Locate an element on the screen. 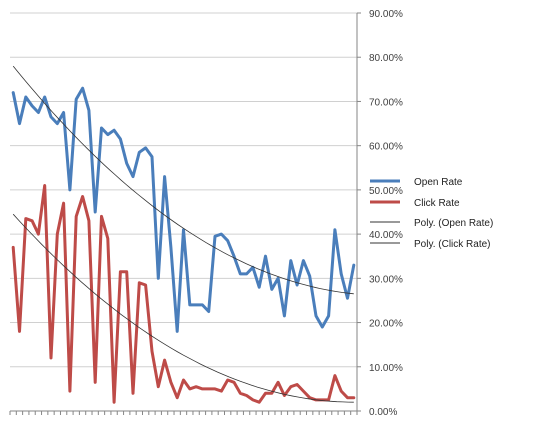 The image size is (540, 426). y-tick-label: 60.00% is located at coordinates (386, 147).